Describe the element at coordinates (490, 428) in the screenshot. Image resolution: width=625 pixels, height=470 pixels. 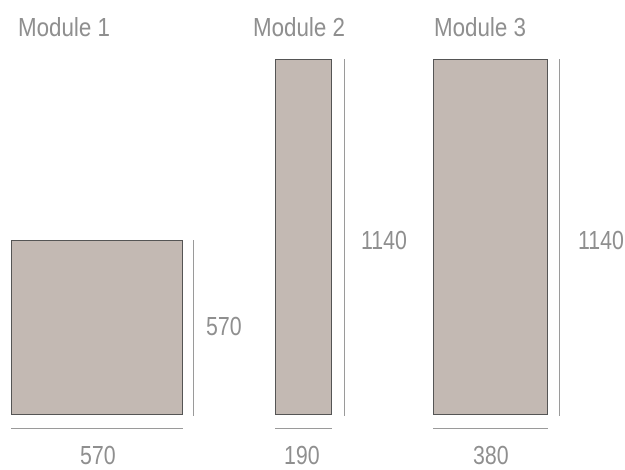
I see `module-3-width-line` at that location.